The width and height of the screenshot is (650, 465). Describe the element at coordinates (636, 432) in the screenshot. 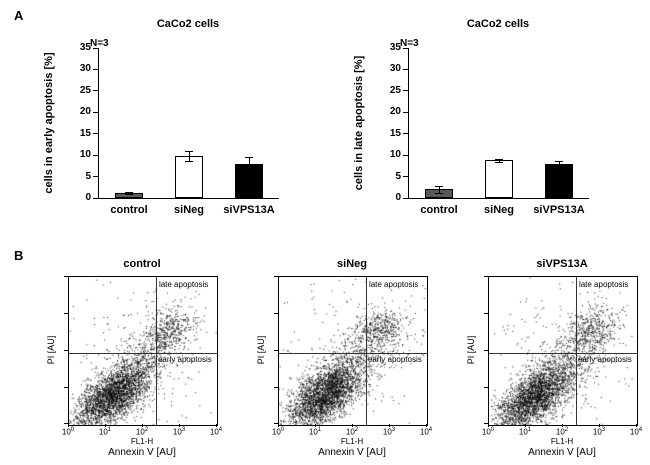

I see `x-tick-label: 104` at that location.